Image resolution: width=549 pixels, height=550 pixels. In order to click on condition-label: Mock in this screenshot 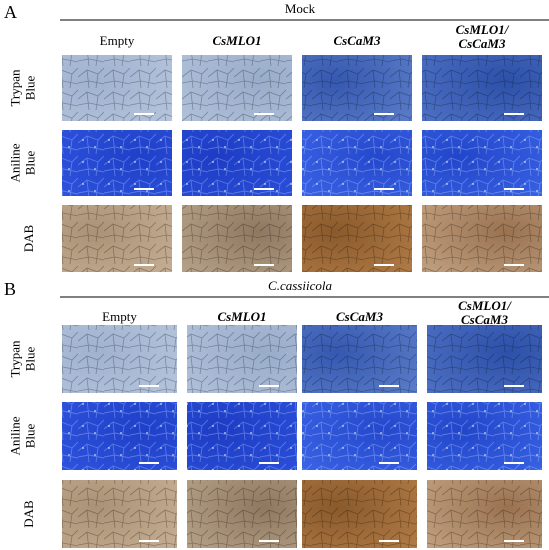, I will do `click(300, 8)`.